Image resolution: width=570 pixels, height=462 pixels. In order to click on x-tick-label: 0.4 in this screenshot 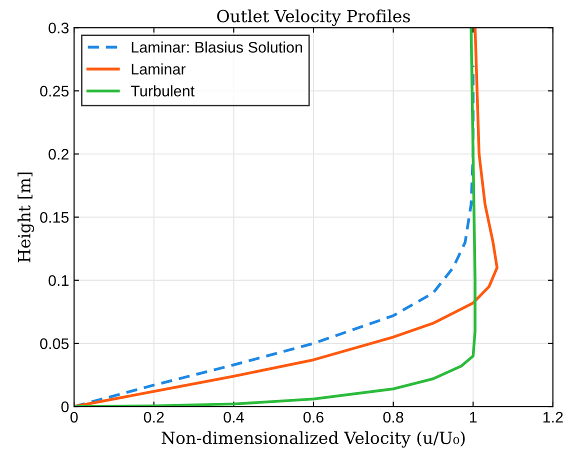, I will do `click(234, 417)`.